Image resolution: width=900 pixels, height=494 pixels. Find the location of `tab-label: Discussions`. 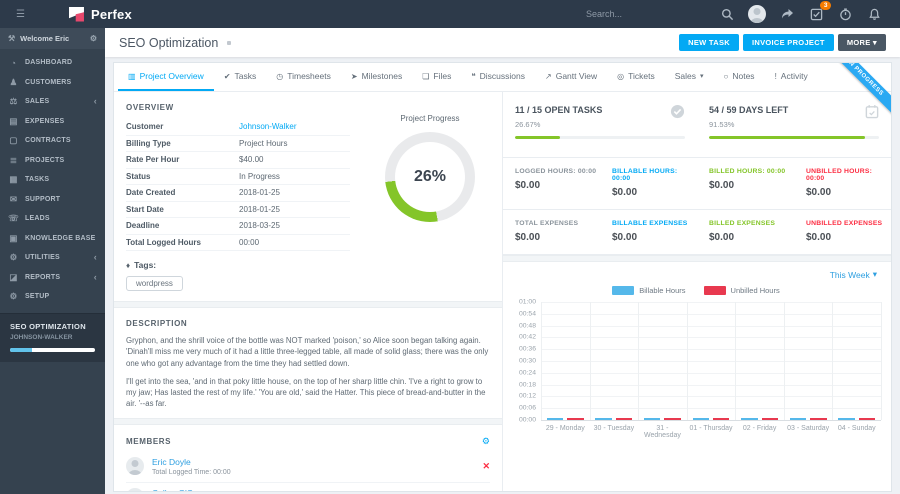

tab-label: Discussions is located at coordinates (502, 76).